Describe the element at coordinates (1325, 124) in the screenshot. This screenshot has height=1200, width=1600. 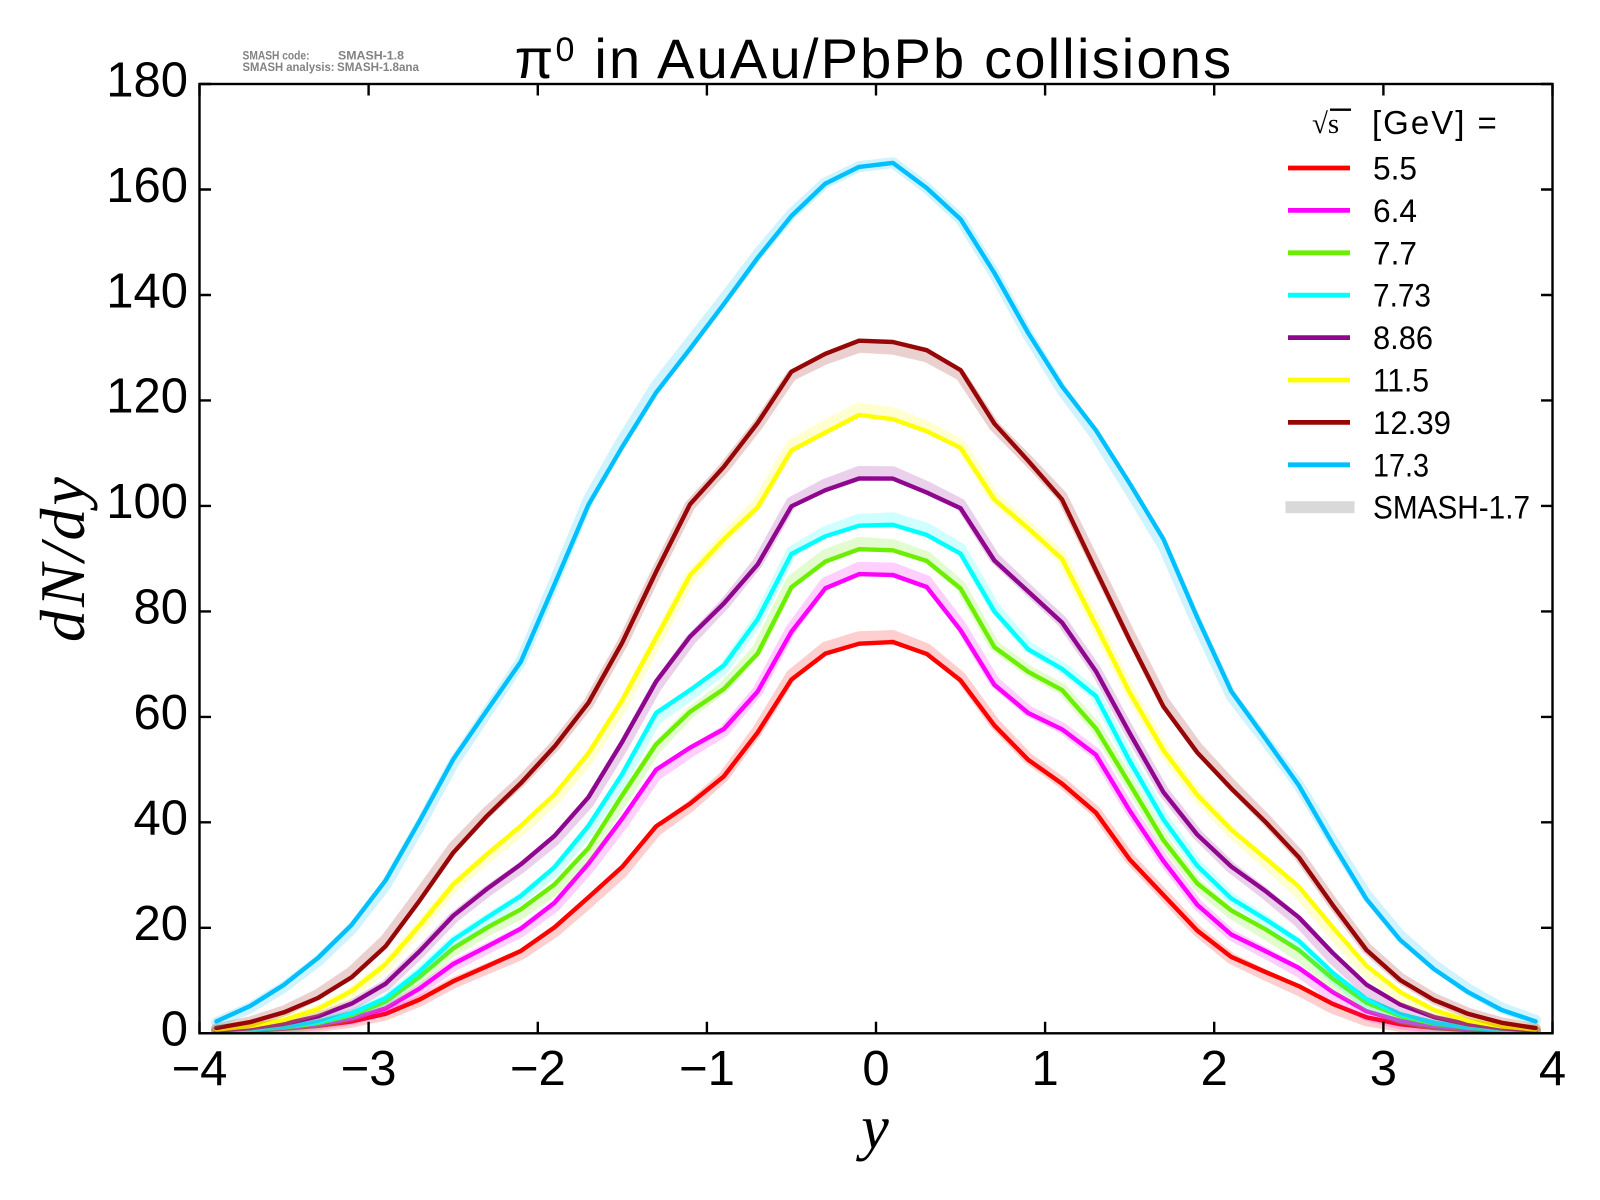
I see `svg-text: √s` at that location.